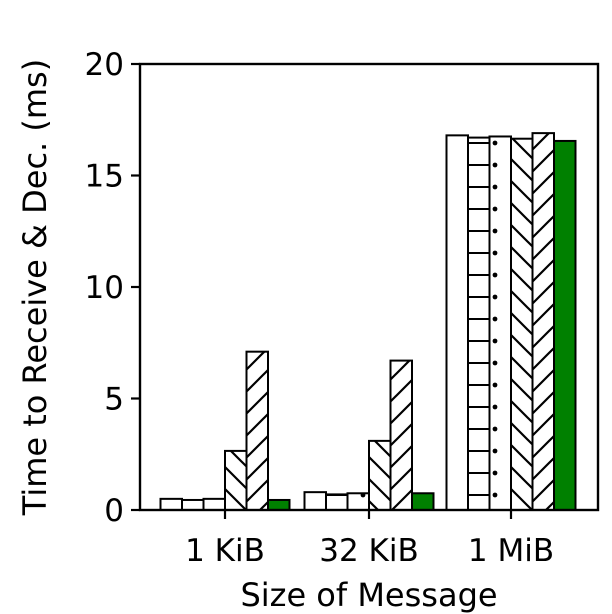 This screenshot has height=614, width=612. What do you see at coordinates (279, 504) in the screenshot?
I see `bar-series-6-1-kib` at bounding box center [279, 504].